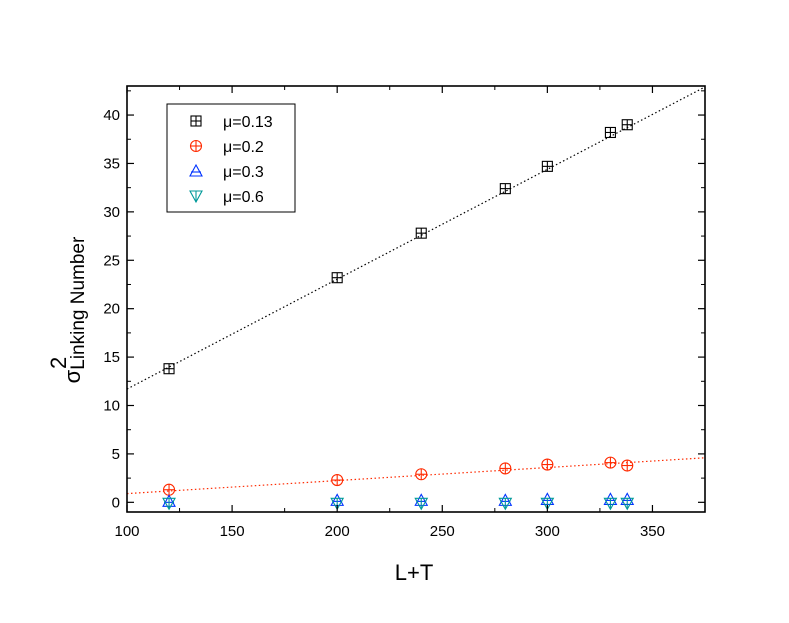  Describe the element at coordinates (111, 163) in the screenshot. I see `y-tick-label: 35` at that location.